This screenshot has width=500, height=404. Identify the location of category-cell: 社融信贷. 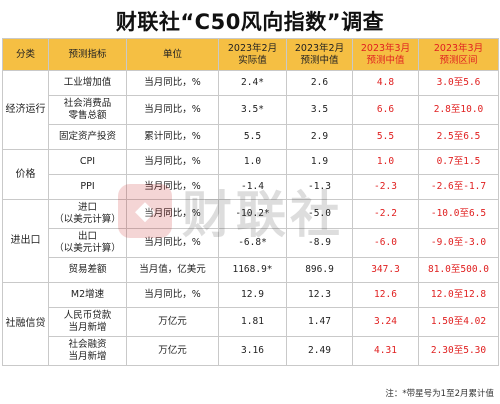
(25, 324).